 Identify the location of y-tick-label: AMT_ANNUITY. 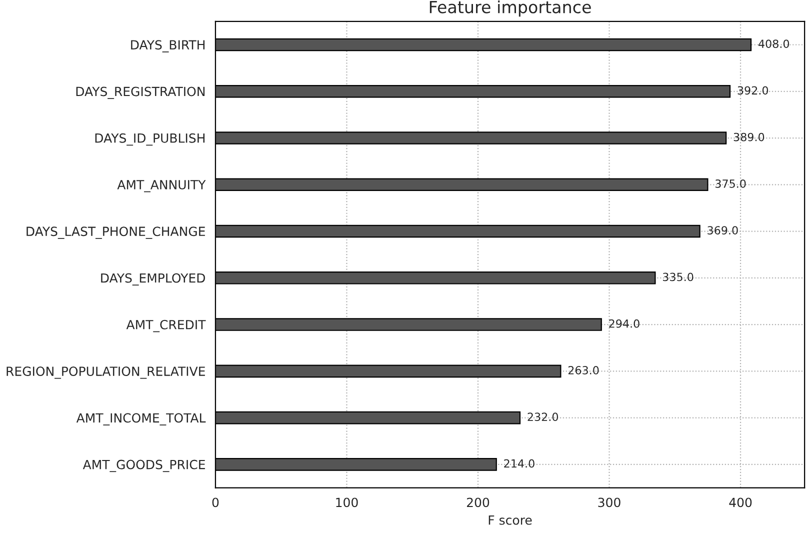
(161, 186).